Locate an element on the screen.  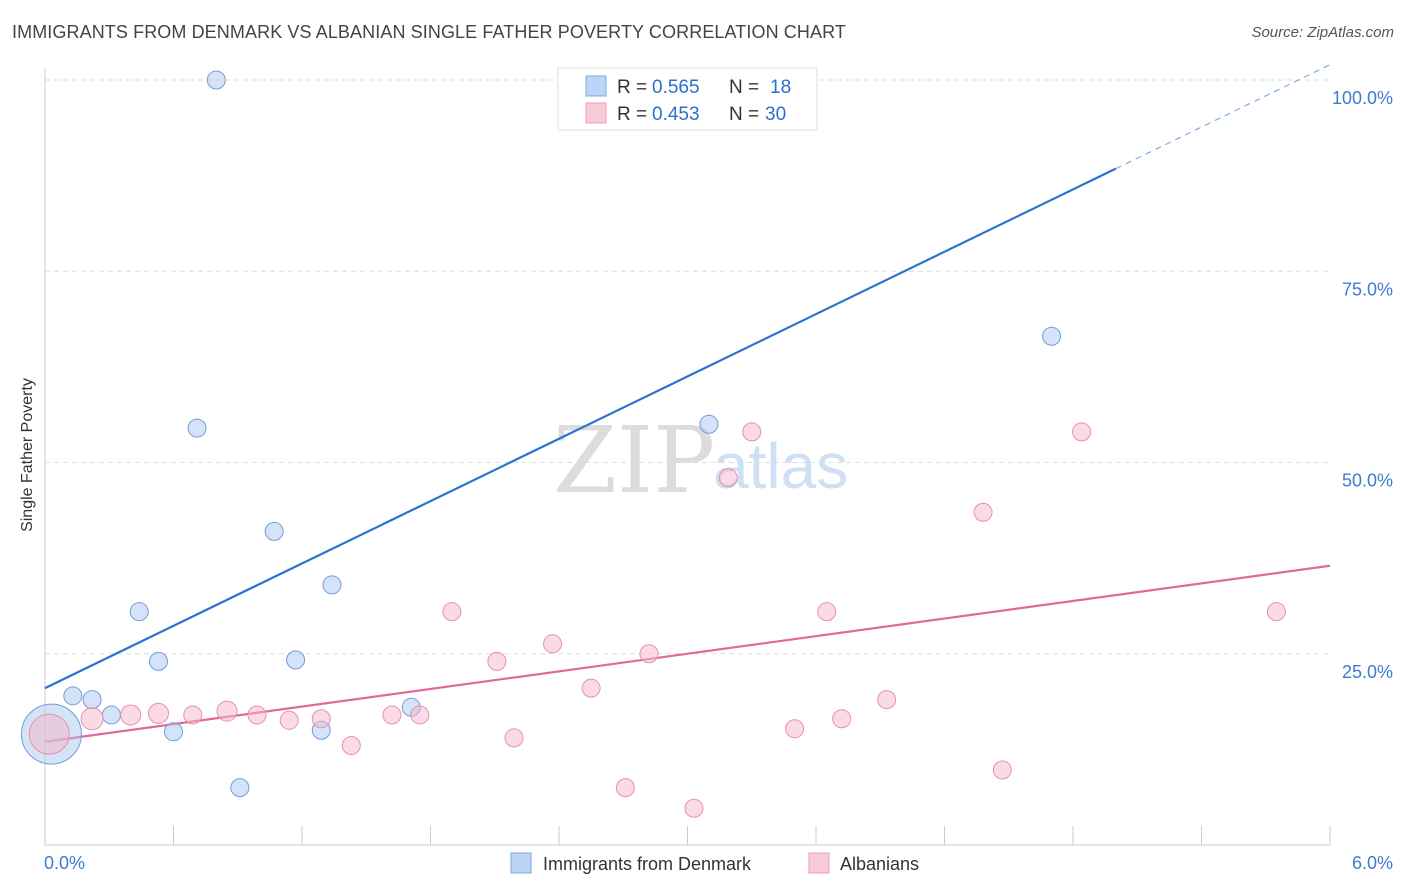
stats-swatch-denmark is located at coordinates (596, 86).